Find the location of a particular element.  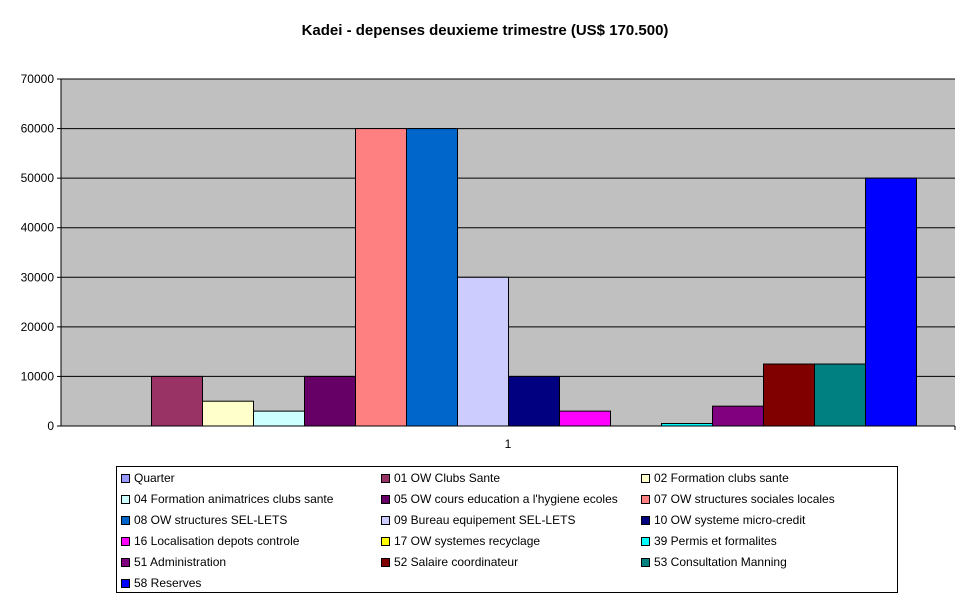

y-tick-label: 30000 is located at coordinates (38, 277).